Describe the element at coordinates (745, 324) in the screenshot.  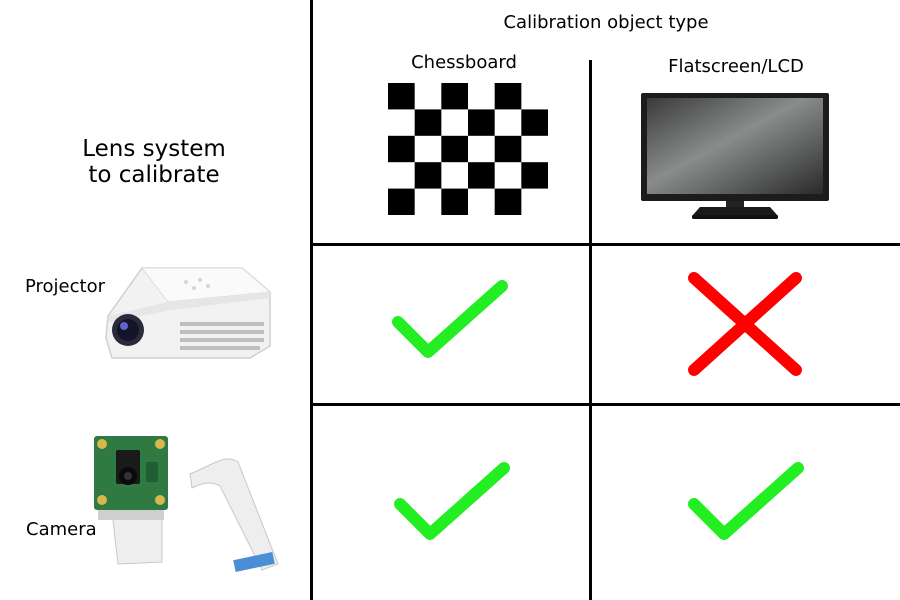
I see `cross-icon-projector-flatscreen` at that location.